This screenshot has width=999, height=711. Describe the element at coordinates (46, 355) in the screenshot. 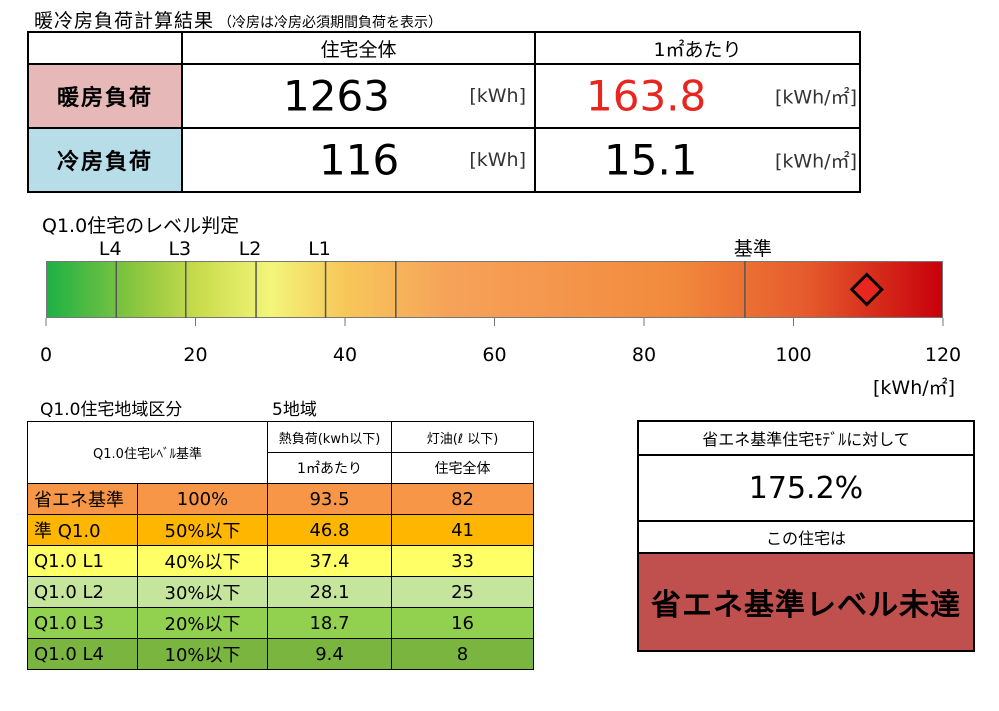

I see `x-tick-label: 0` at that location.